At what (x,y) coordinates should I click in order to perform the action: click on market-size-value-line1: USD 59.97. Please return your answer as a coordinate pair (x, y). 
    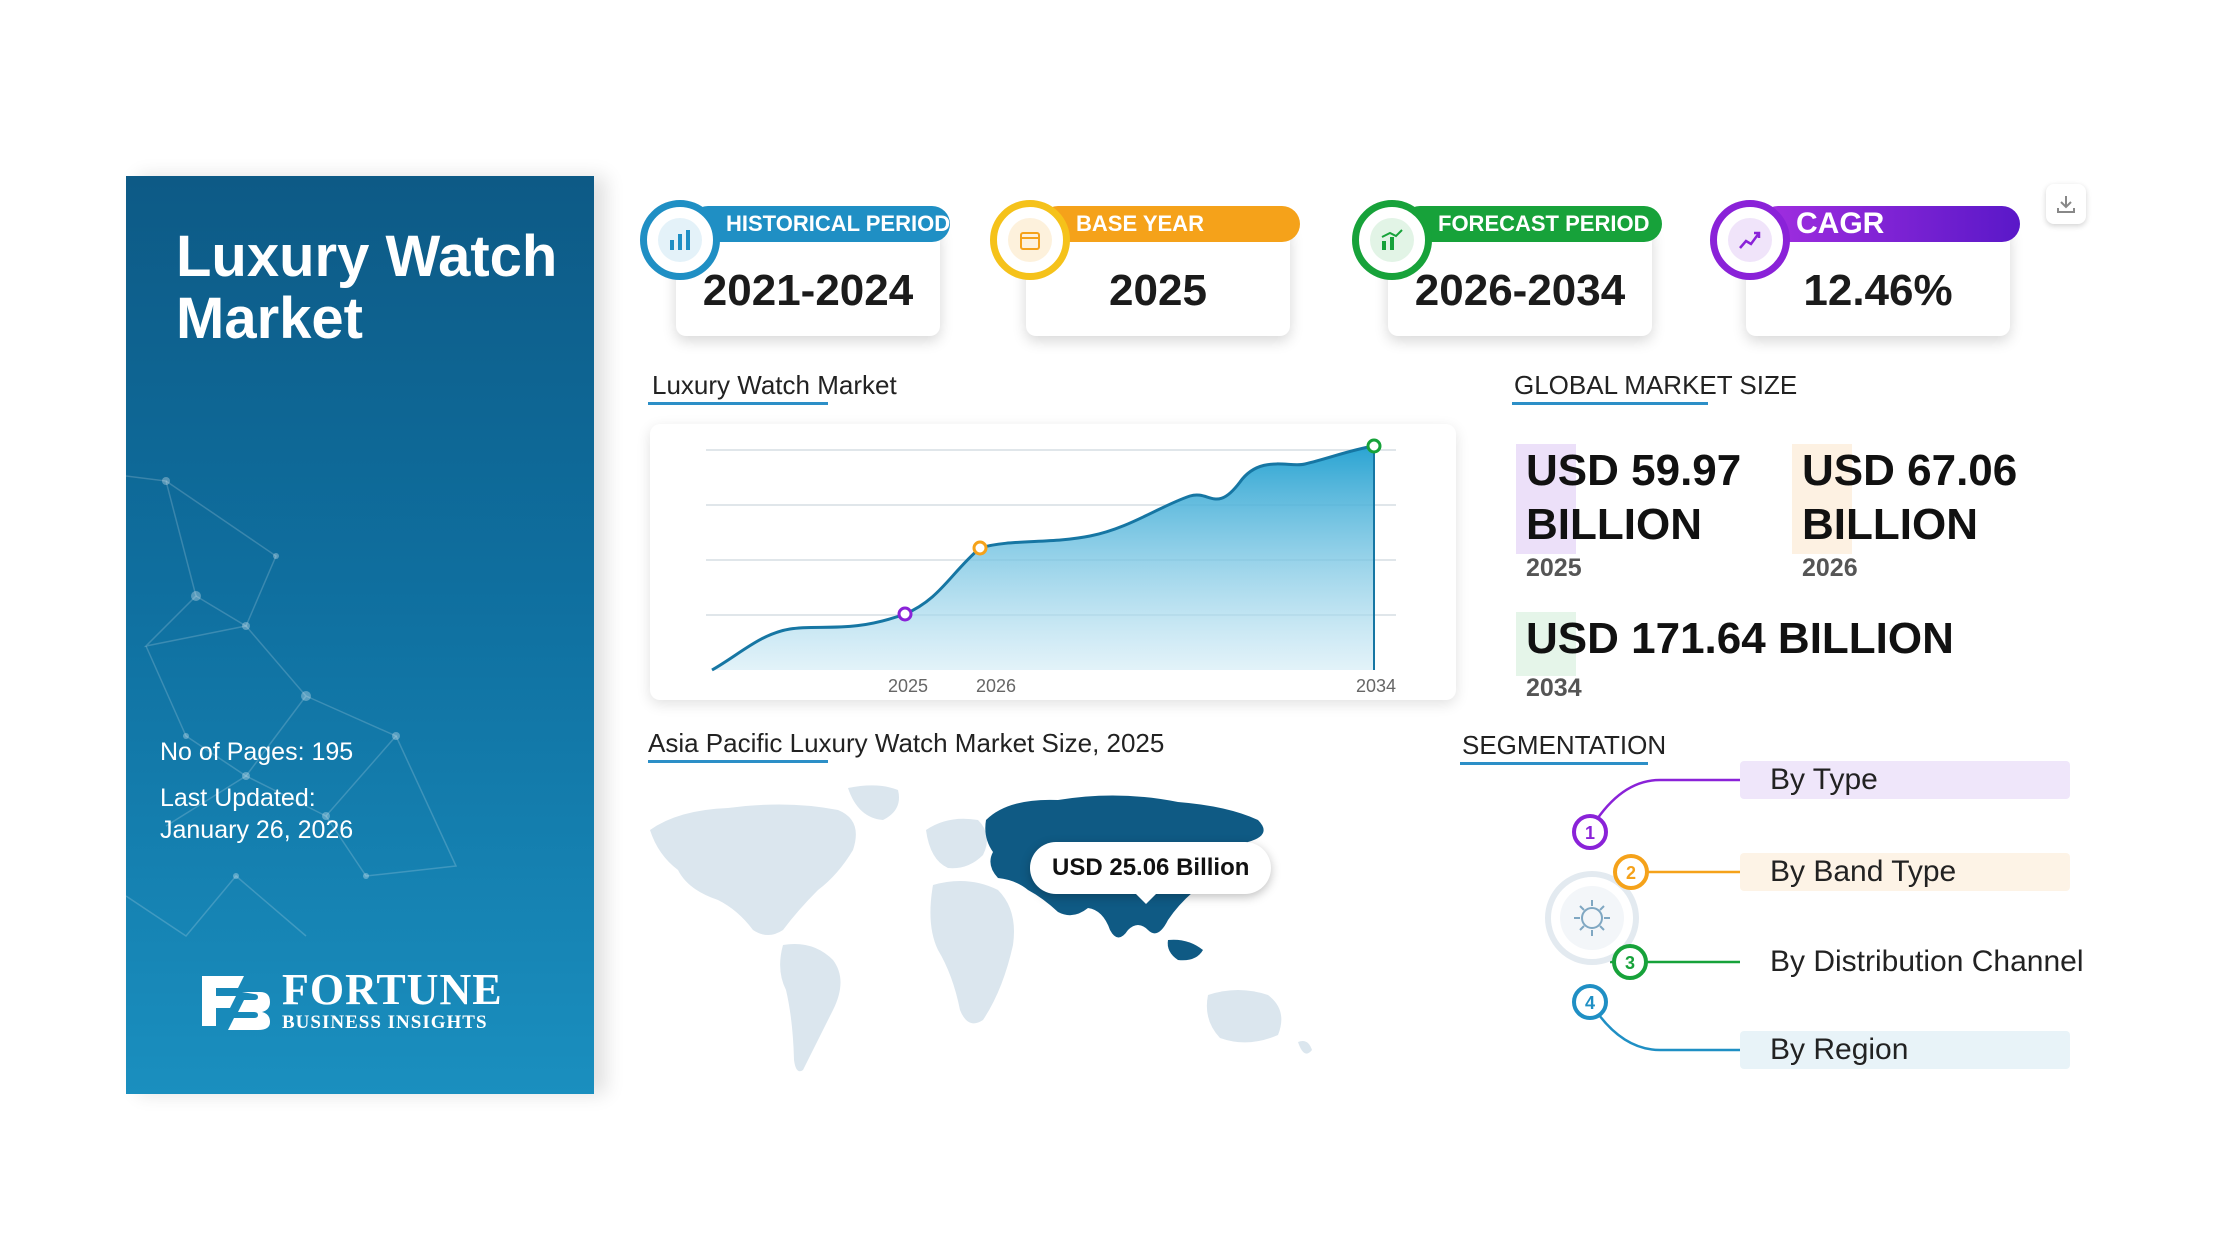
    Looking at the image, I should click on (1634, 470).